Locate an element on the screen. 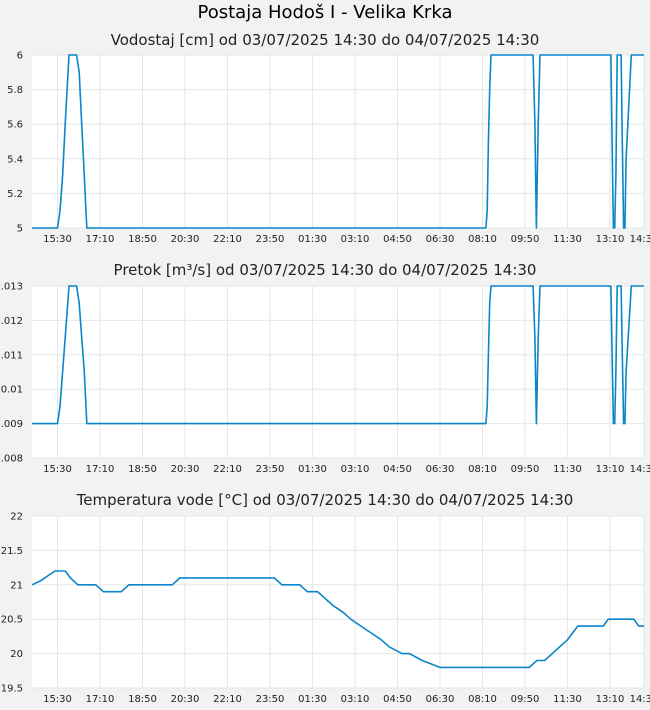 The width and height of the screenshot is (650, 710). y-tick-label: 0.01 is located at coordinates (12, 390).